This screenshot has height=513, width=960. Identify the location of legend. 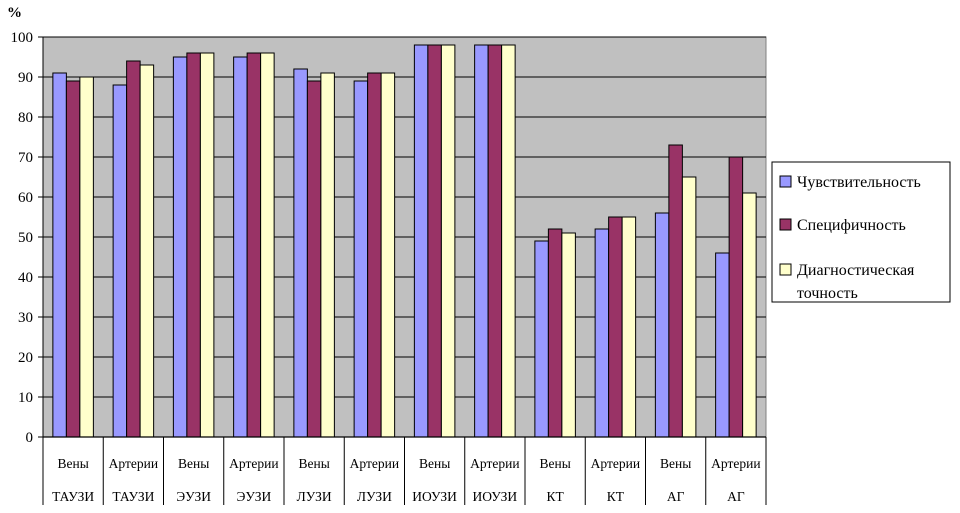
(861, 232).